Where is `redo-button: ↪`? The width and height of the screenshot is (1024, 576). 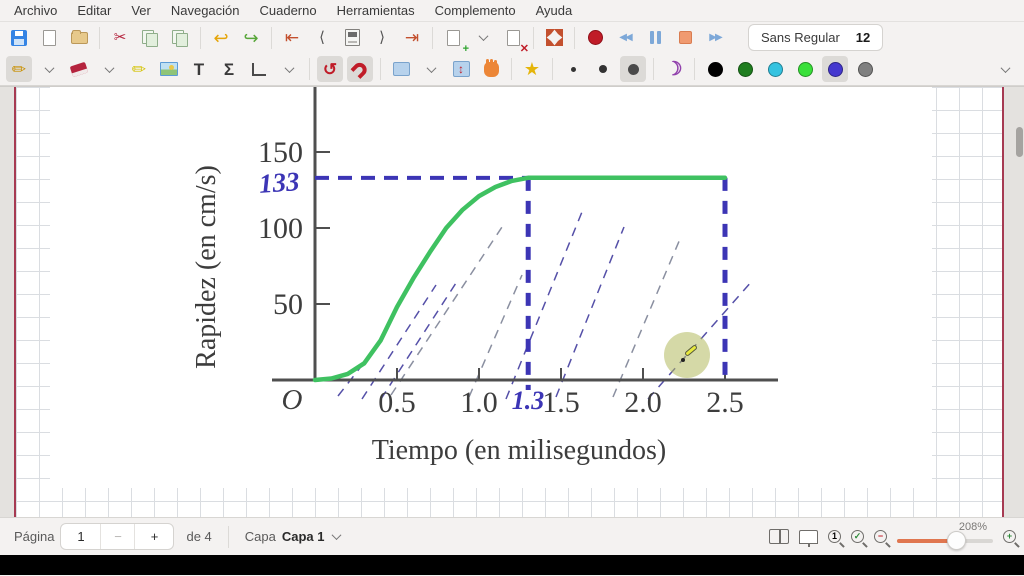 redo-button: ↪ is located at coordinates (251, 38).